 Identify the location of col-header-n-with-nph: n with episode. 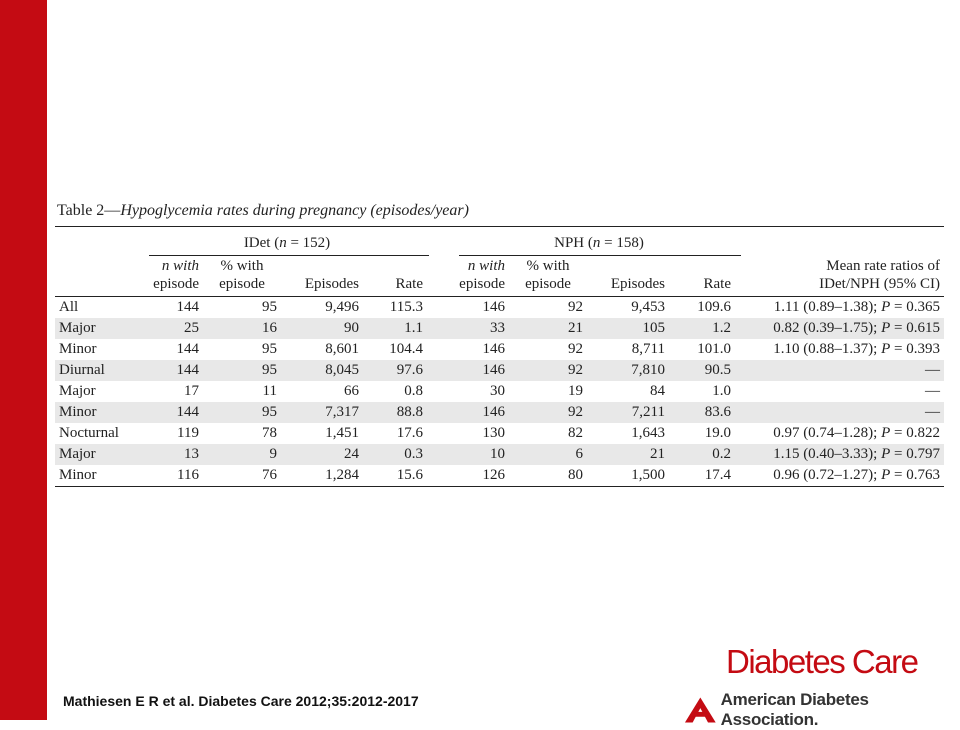
(468, 277).